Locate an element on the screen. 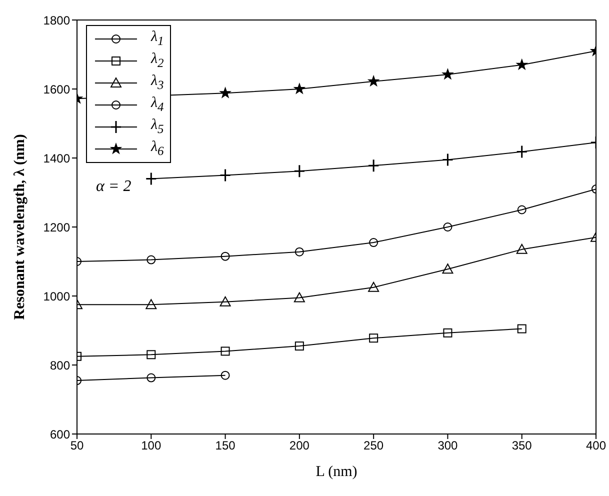  x-tick-label: 200 is located at coordinates (299, 445).